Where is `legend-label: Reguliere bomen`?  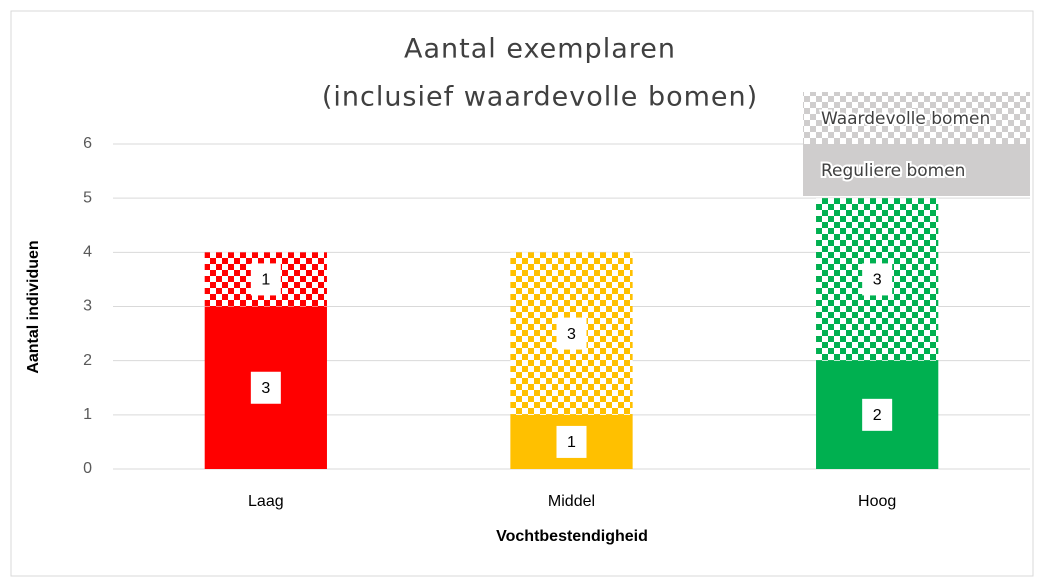 legend-label: Reguliere bomen is located at coordinates (893, 171).